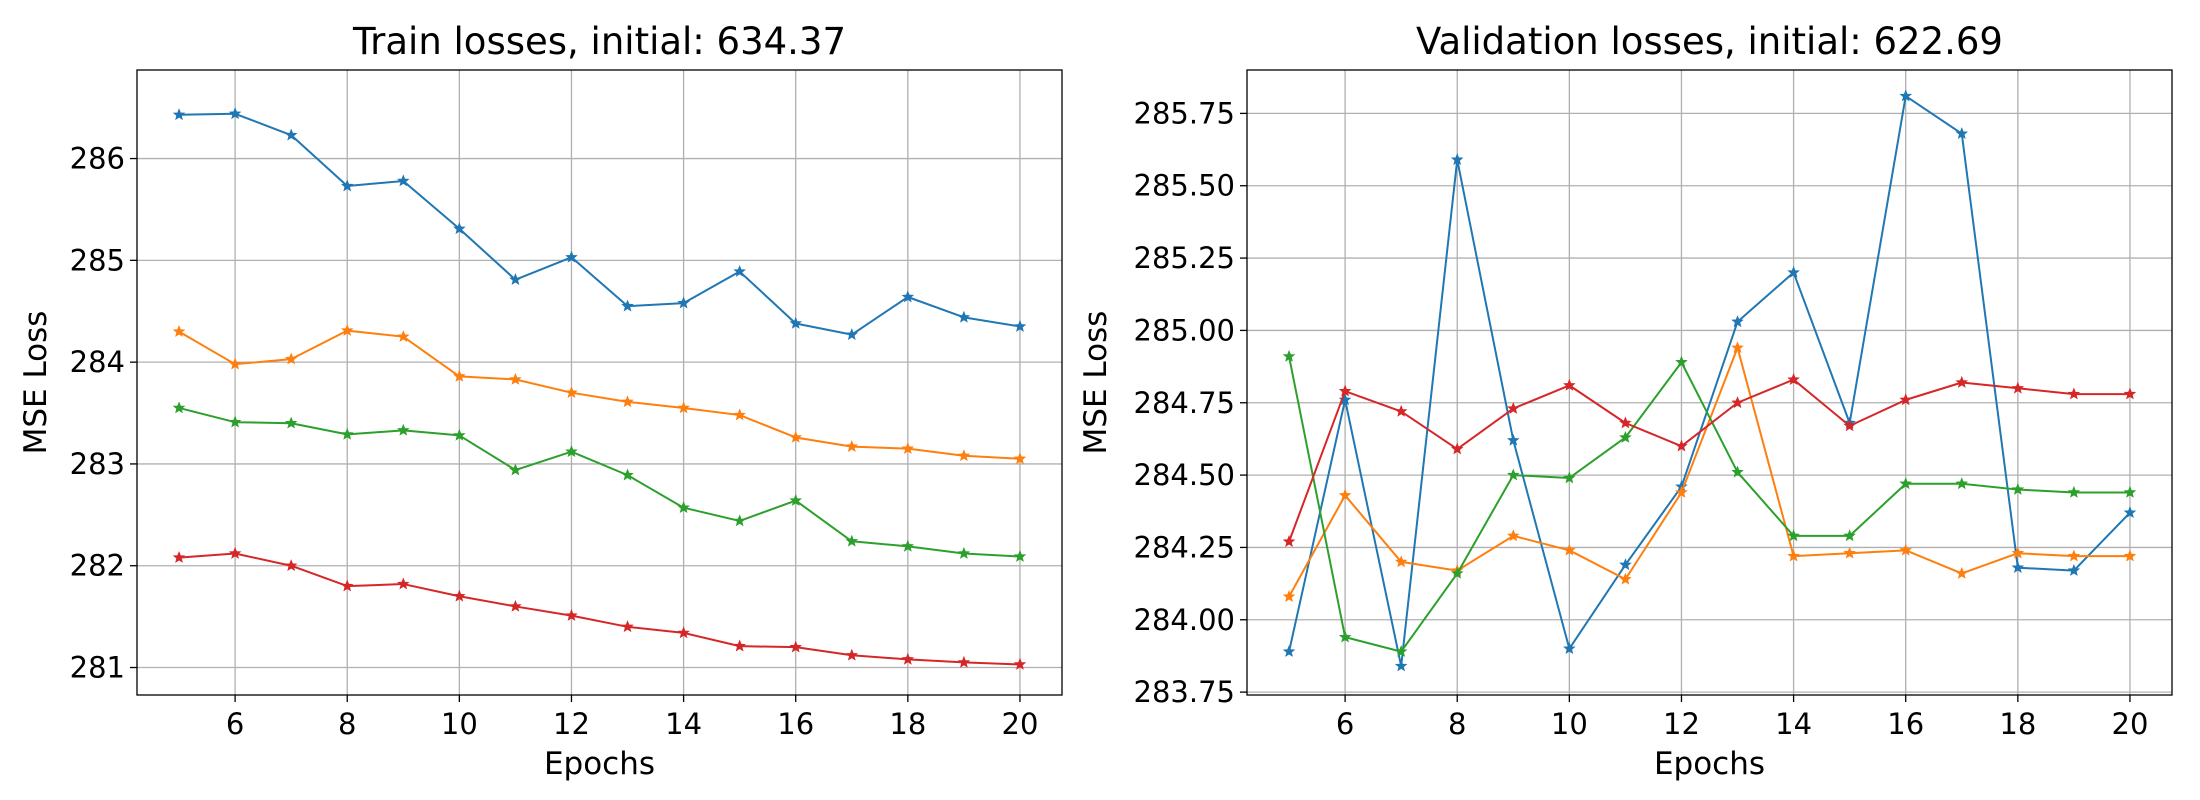 The width and height of the screenshot is (2200, 800). Describe the element at coordinates (97, 159) in the screenshot. I see `y-tick-label: 286` at that location.